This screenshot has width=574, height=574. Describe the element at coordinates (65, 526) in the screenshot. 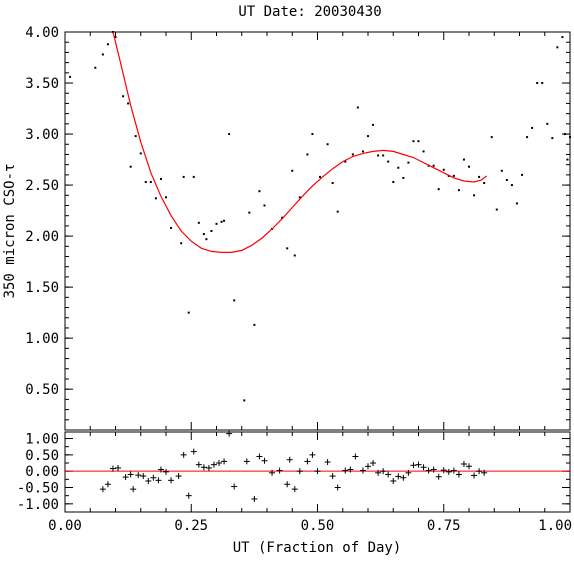

I see `bottom-x-tick-label: 0.00` at that location.